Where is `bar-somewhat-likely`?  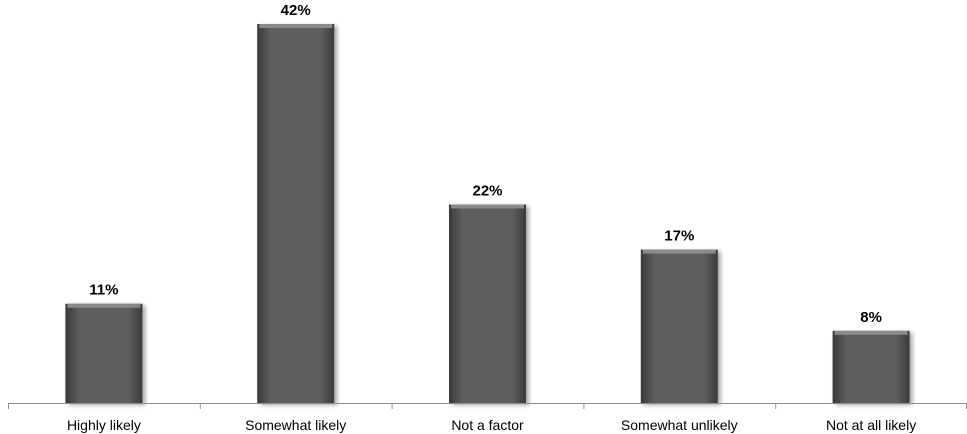 bar-somewhat-likely is located at coordinates (296, 213).